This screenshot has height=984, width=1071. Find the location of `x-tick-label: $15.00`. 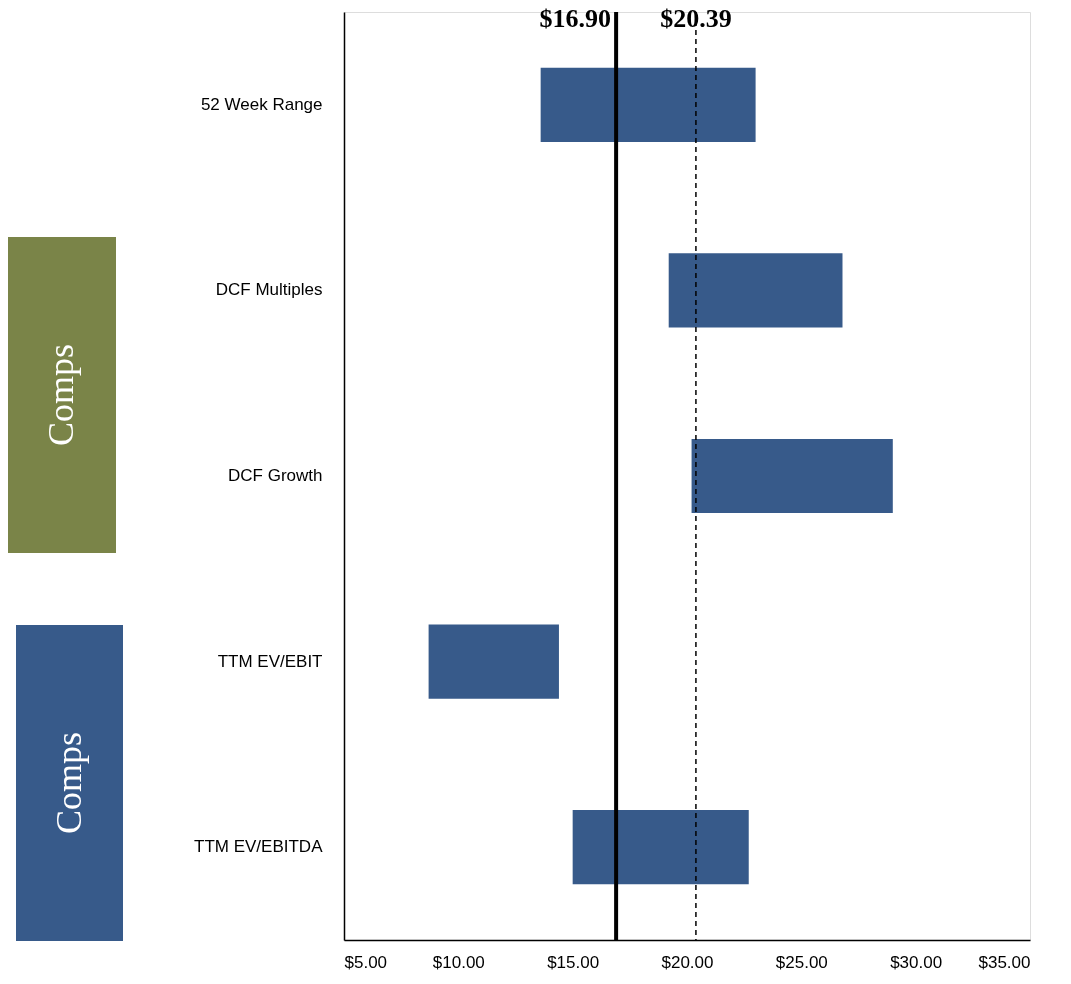

x-tick-label: $15.00 is located at coordinates (573, 962).